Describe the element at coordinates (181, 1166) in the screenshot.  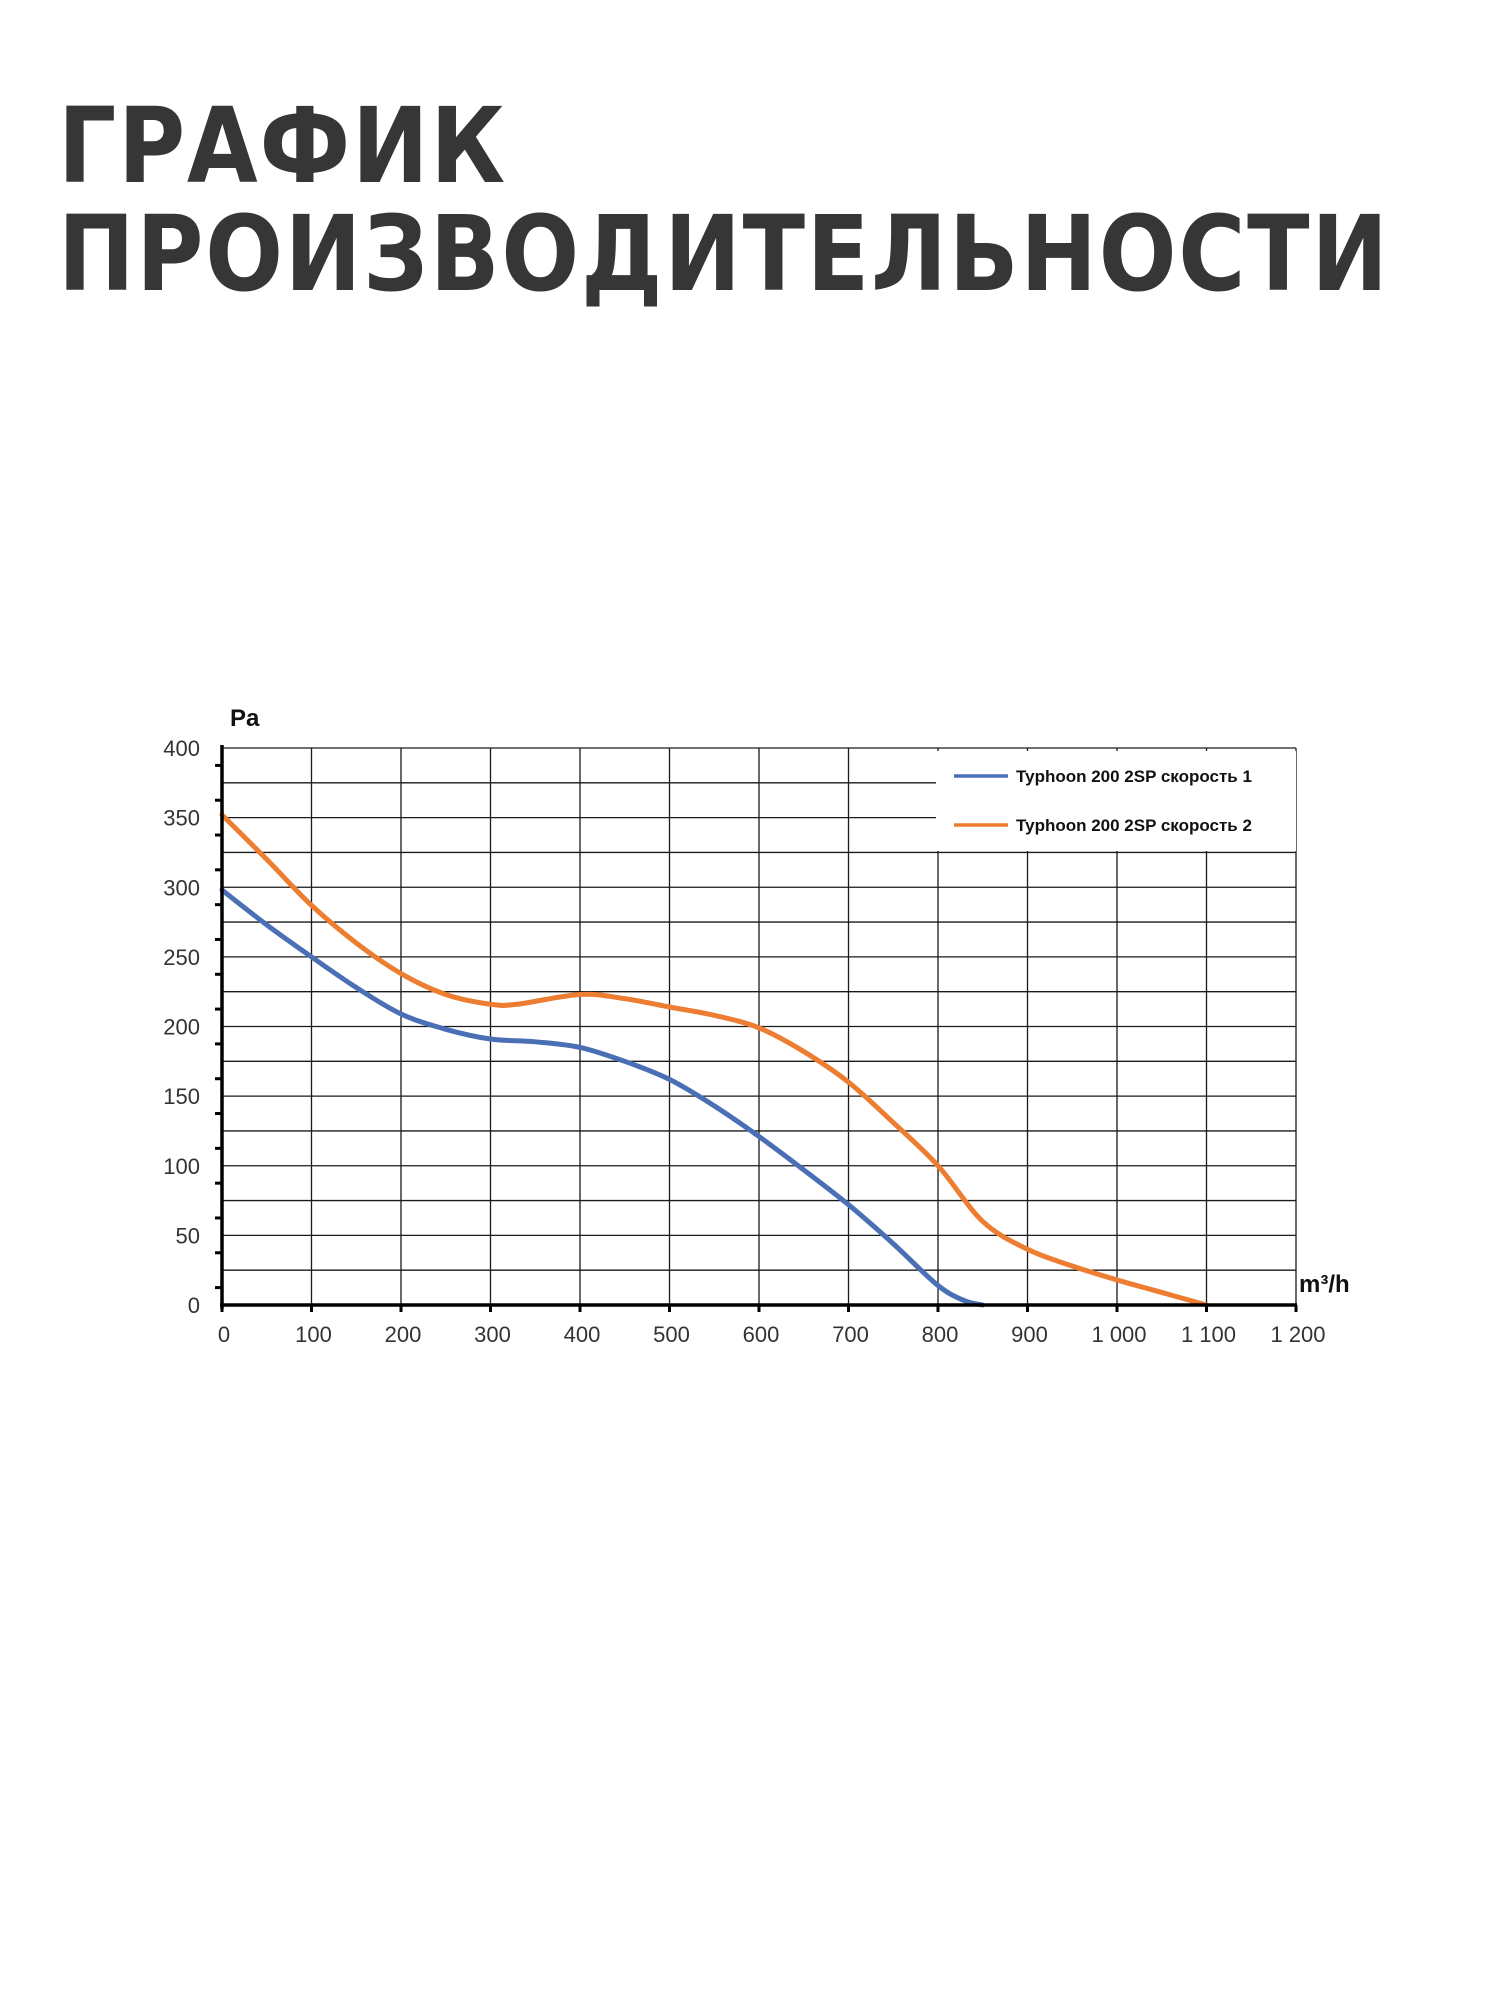
I see `y-tick-label: 100` at that location.